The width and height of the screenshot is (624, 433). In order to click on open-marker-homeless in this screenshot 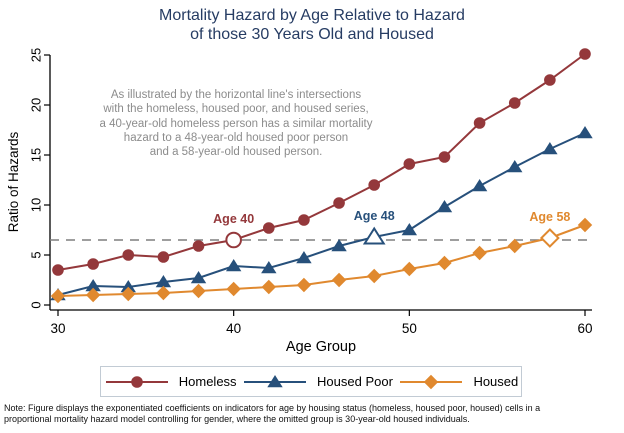, I will do `click(233, 240)`.